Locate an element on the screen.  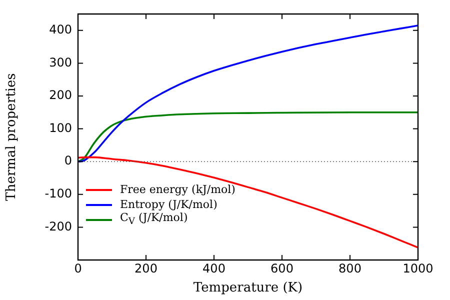
y-tick-label: 400 is located at coordinates (60, 29).